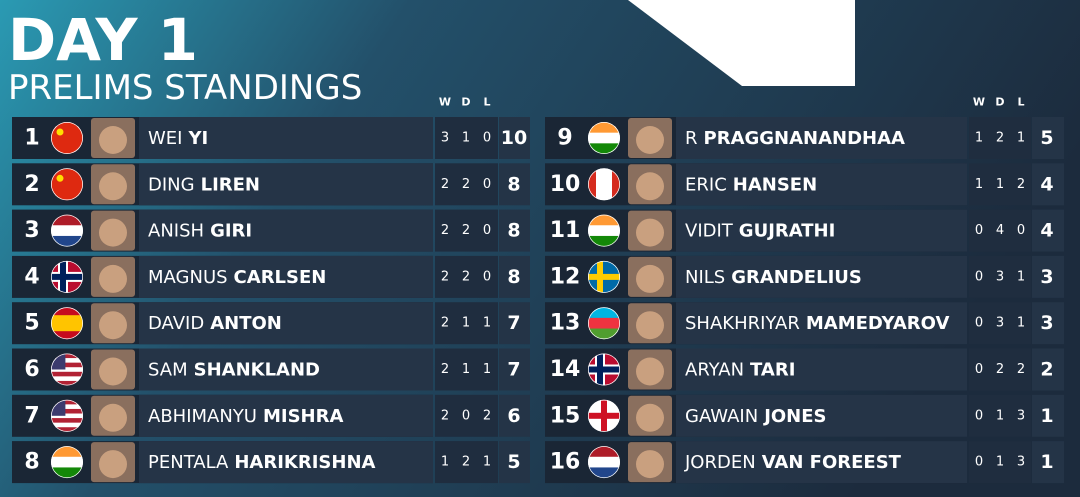 The height and width of the screenshot is (497, 1080). What do you see at coordinates (1046, 416) in the screenshot?
I see `points: 1` at bounding box center [1046, 416].